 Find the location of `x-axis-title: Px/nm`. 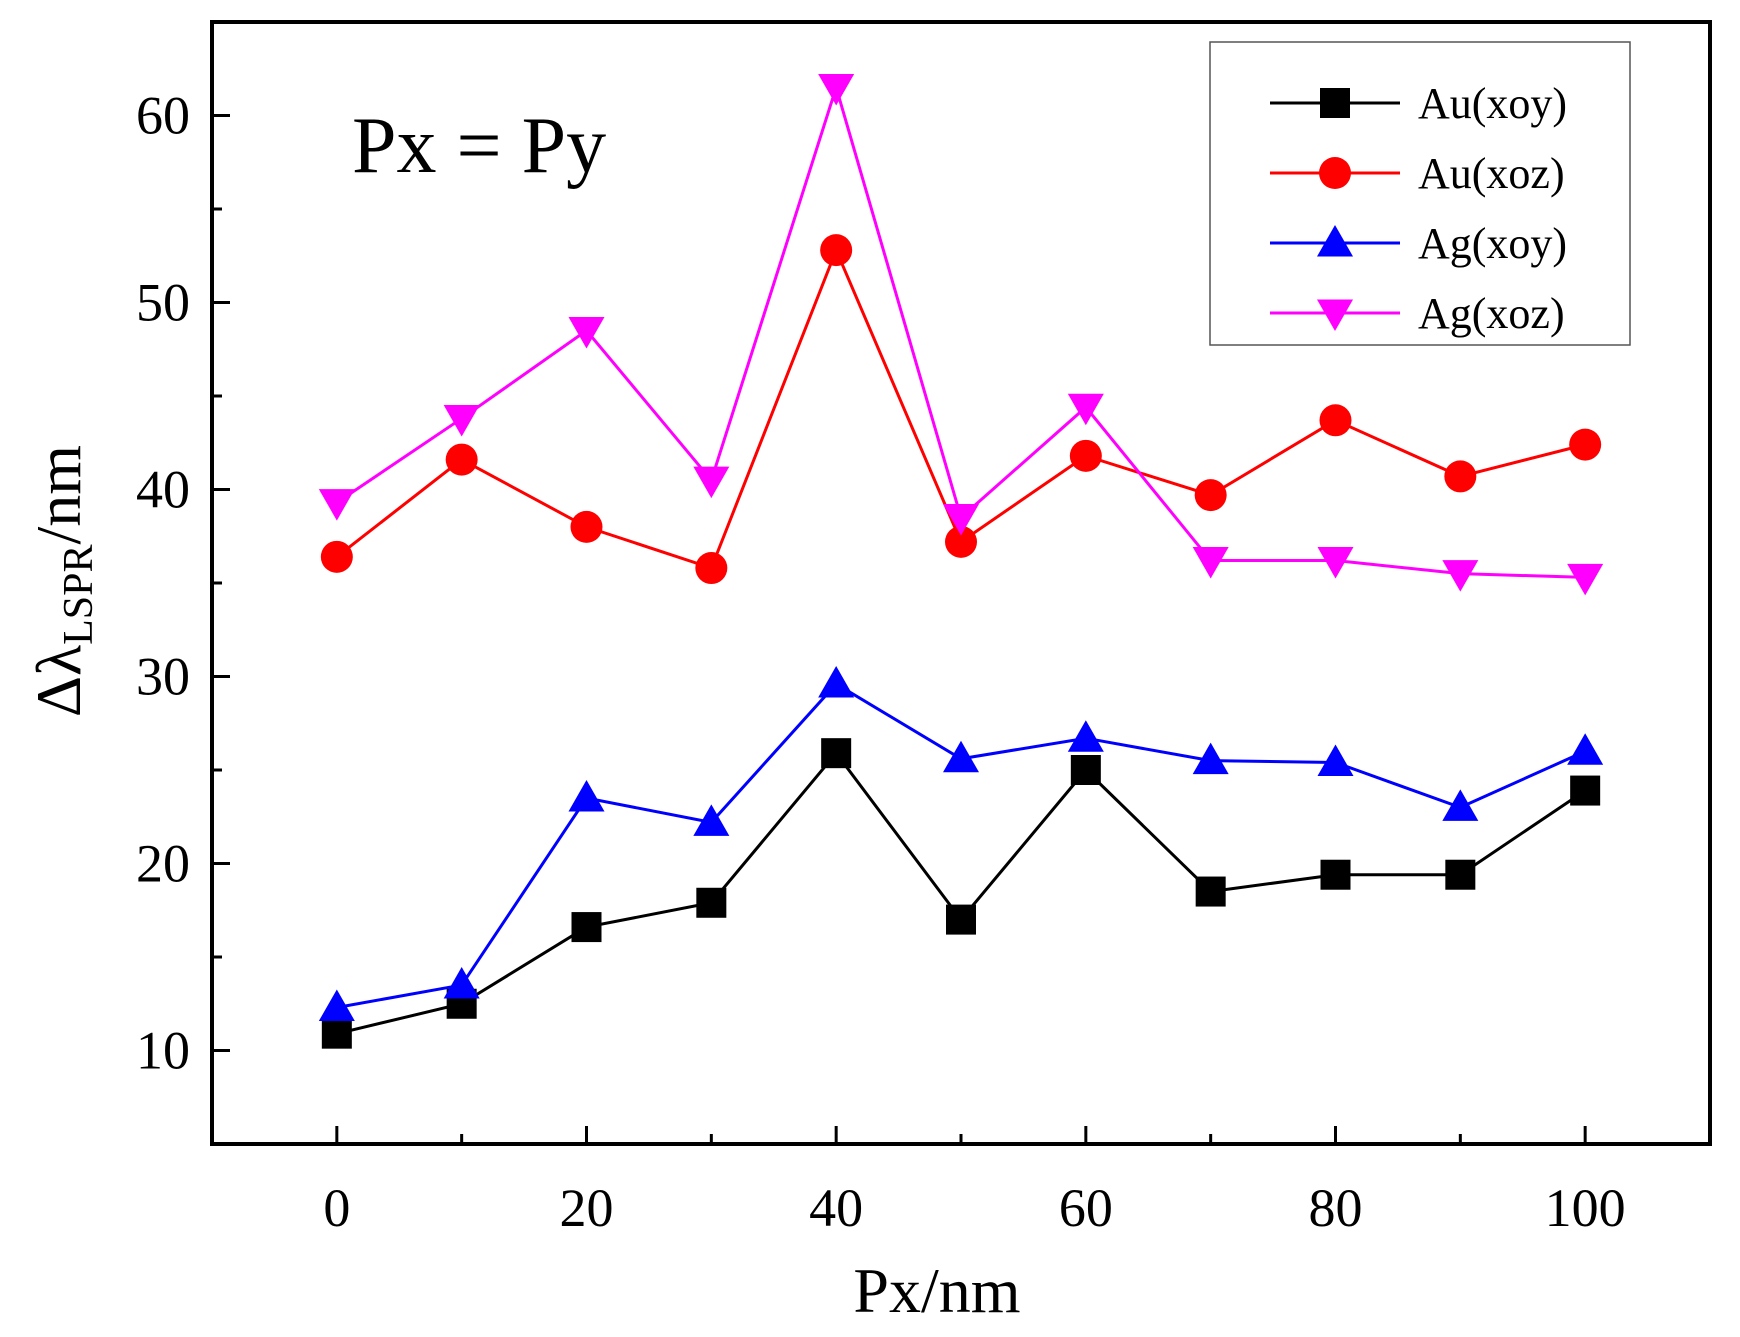

x-axis-title: Px/nm is located at coordinates (936, 1290).